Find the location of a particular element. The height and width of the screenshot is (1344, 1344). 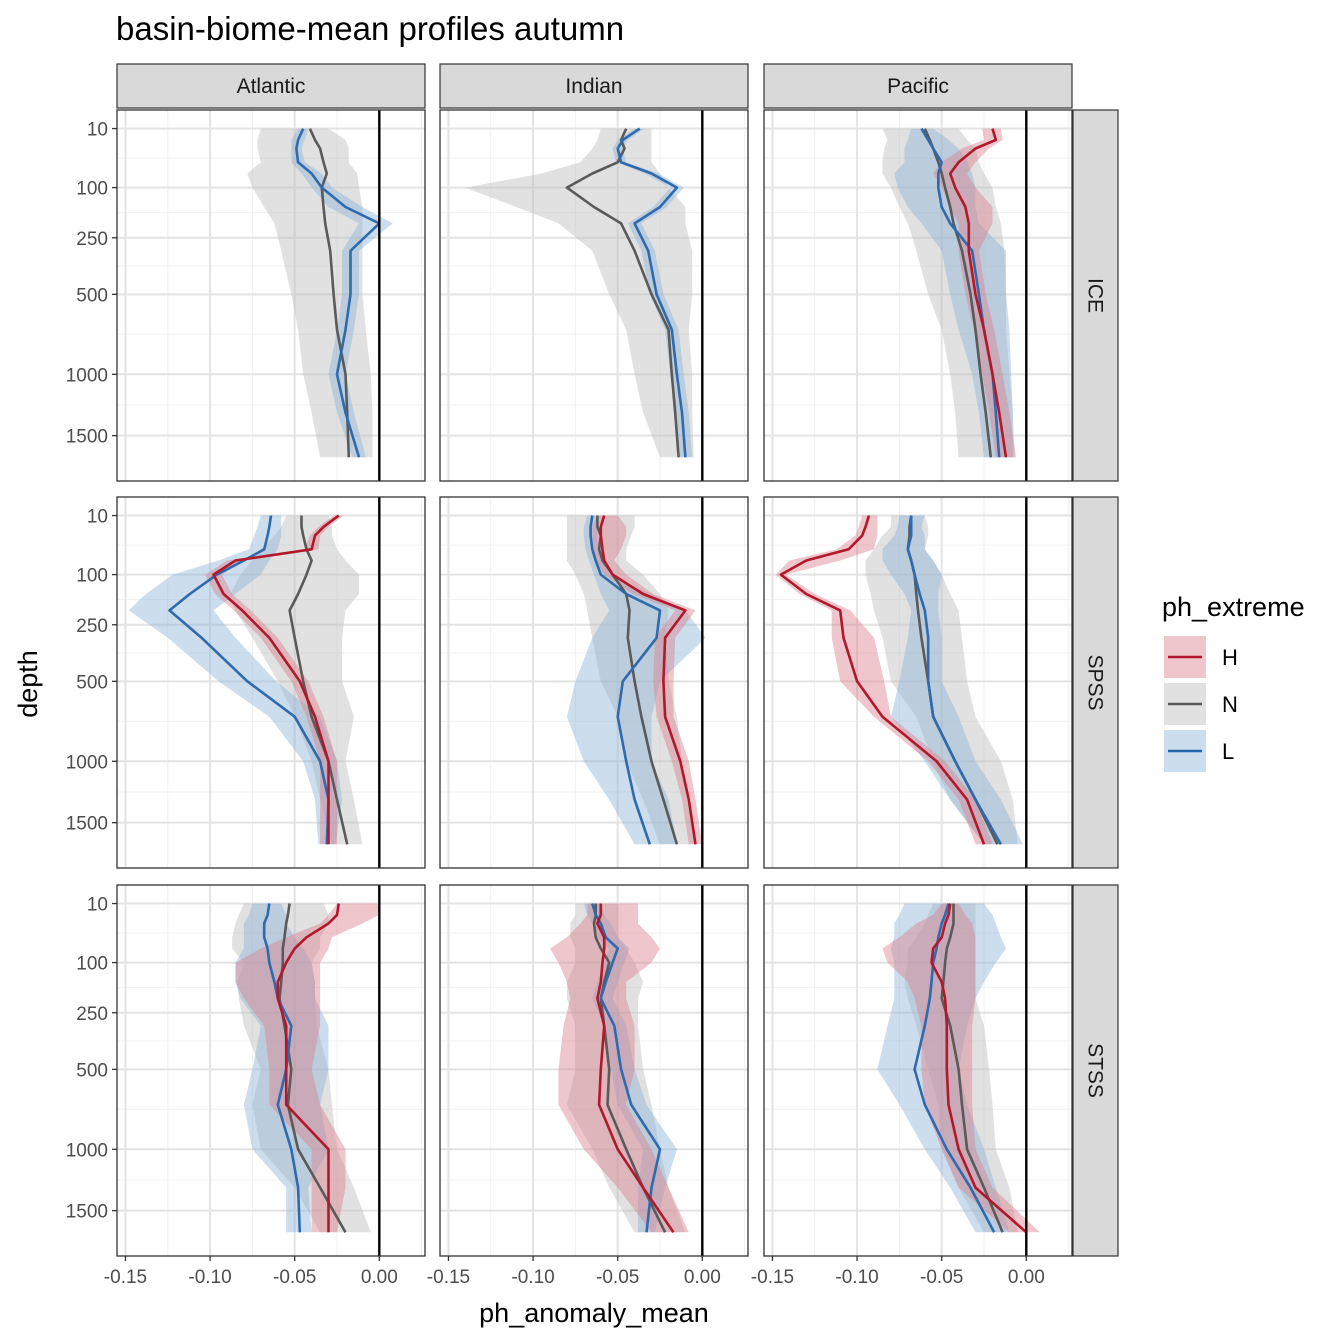

legend-label-L: L is located at coordinates (1228, 751).